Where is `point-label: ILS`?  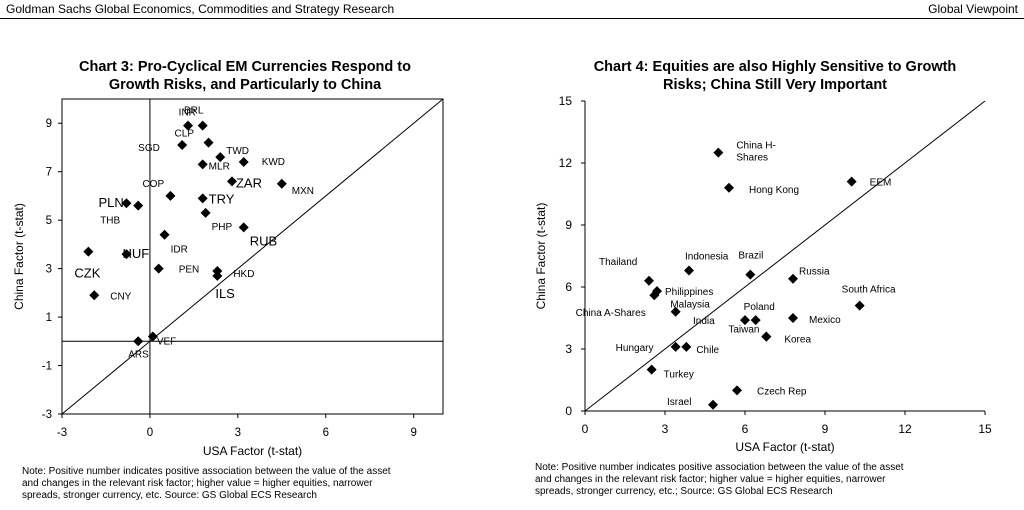
point-label: ILS is located at coordinates (225, 293).